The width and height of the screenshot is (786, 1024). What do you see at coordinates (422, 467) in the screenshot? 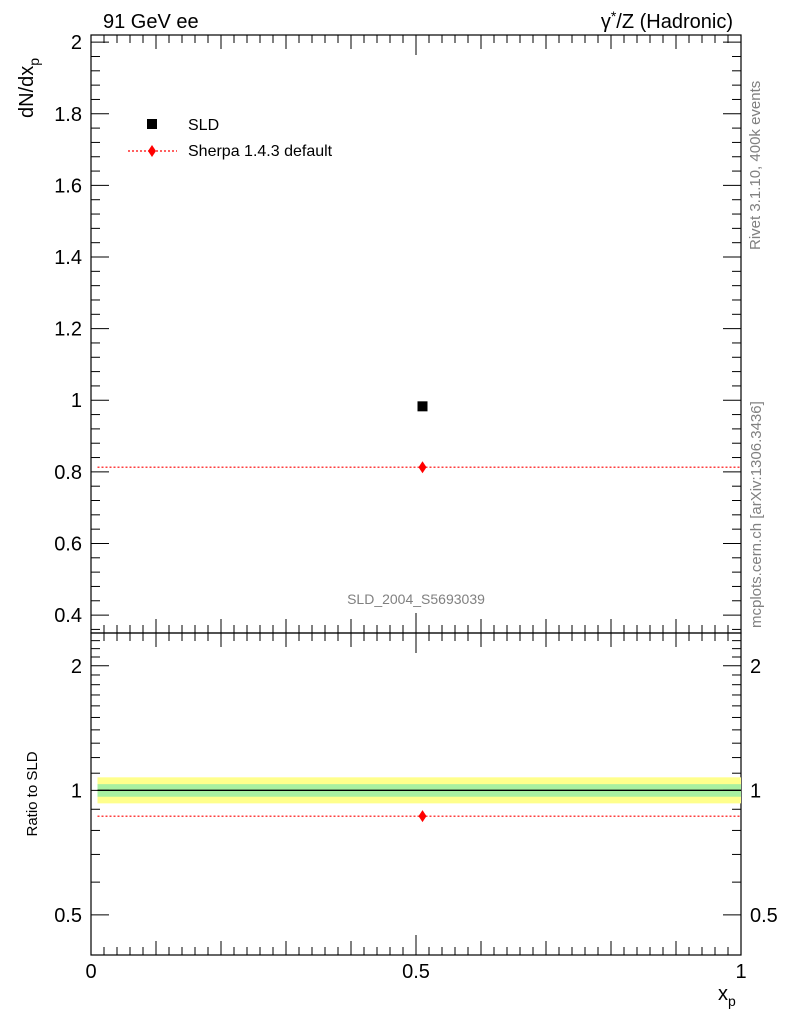
I see `sherpa-point-main` at bounding box center [422, 467].